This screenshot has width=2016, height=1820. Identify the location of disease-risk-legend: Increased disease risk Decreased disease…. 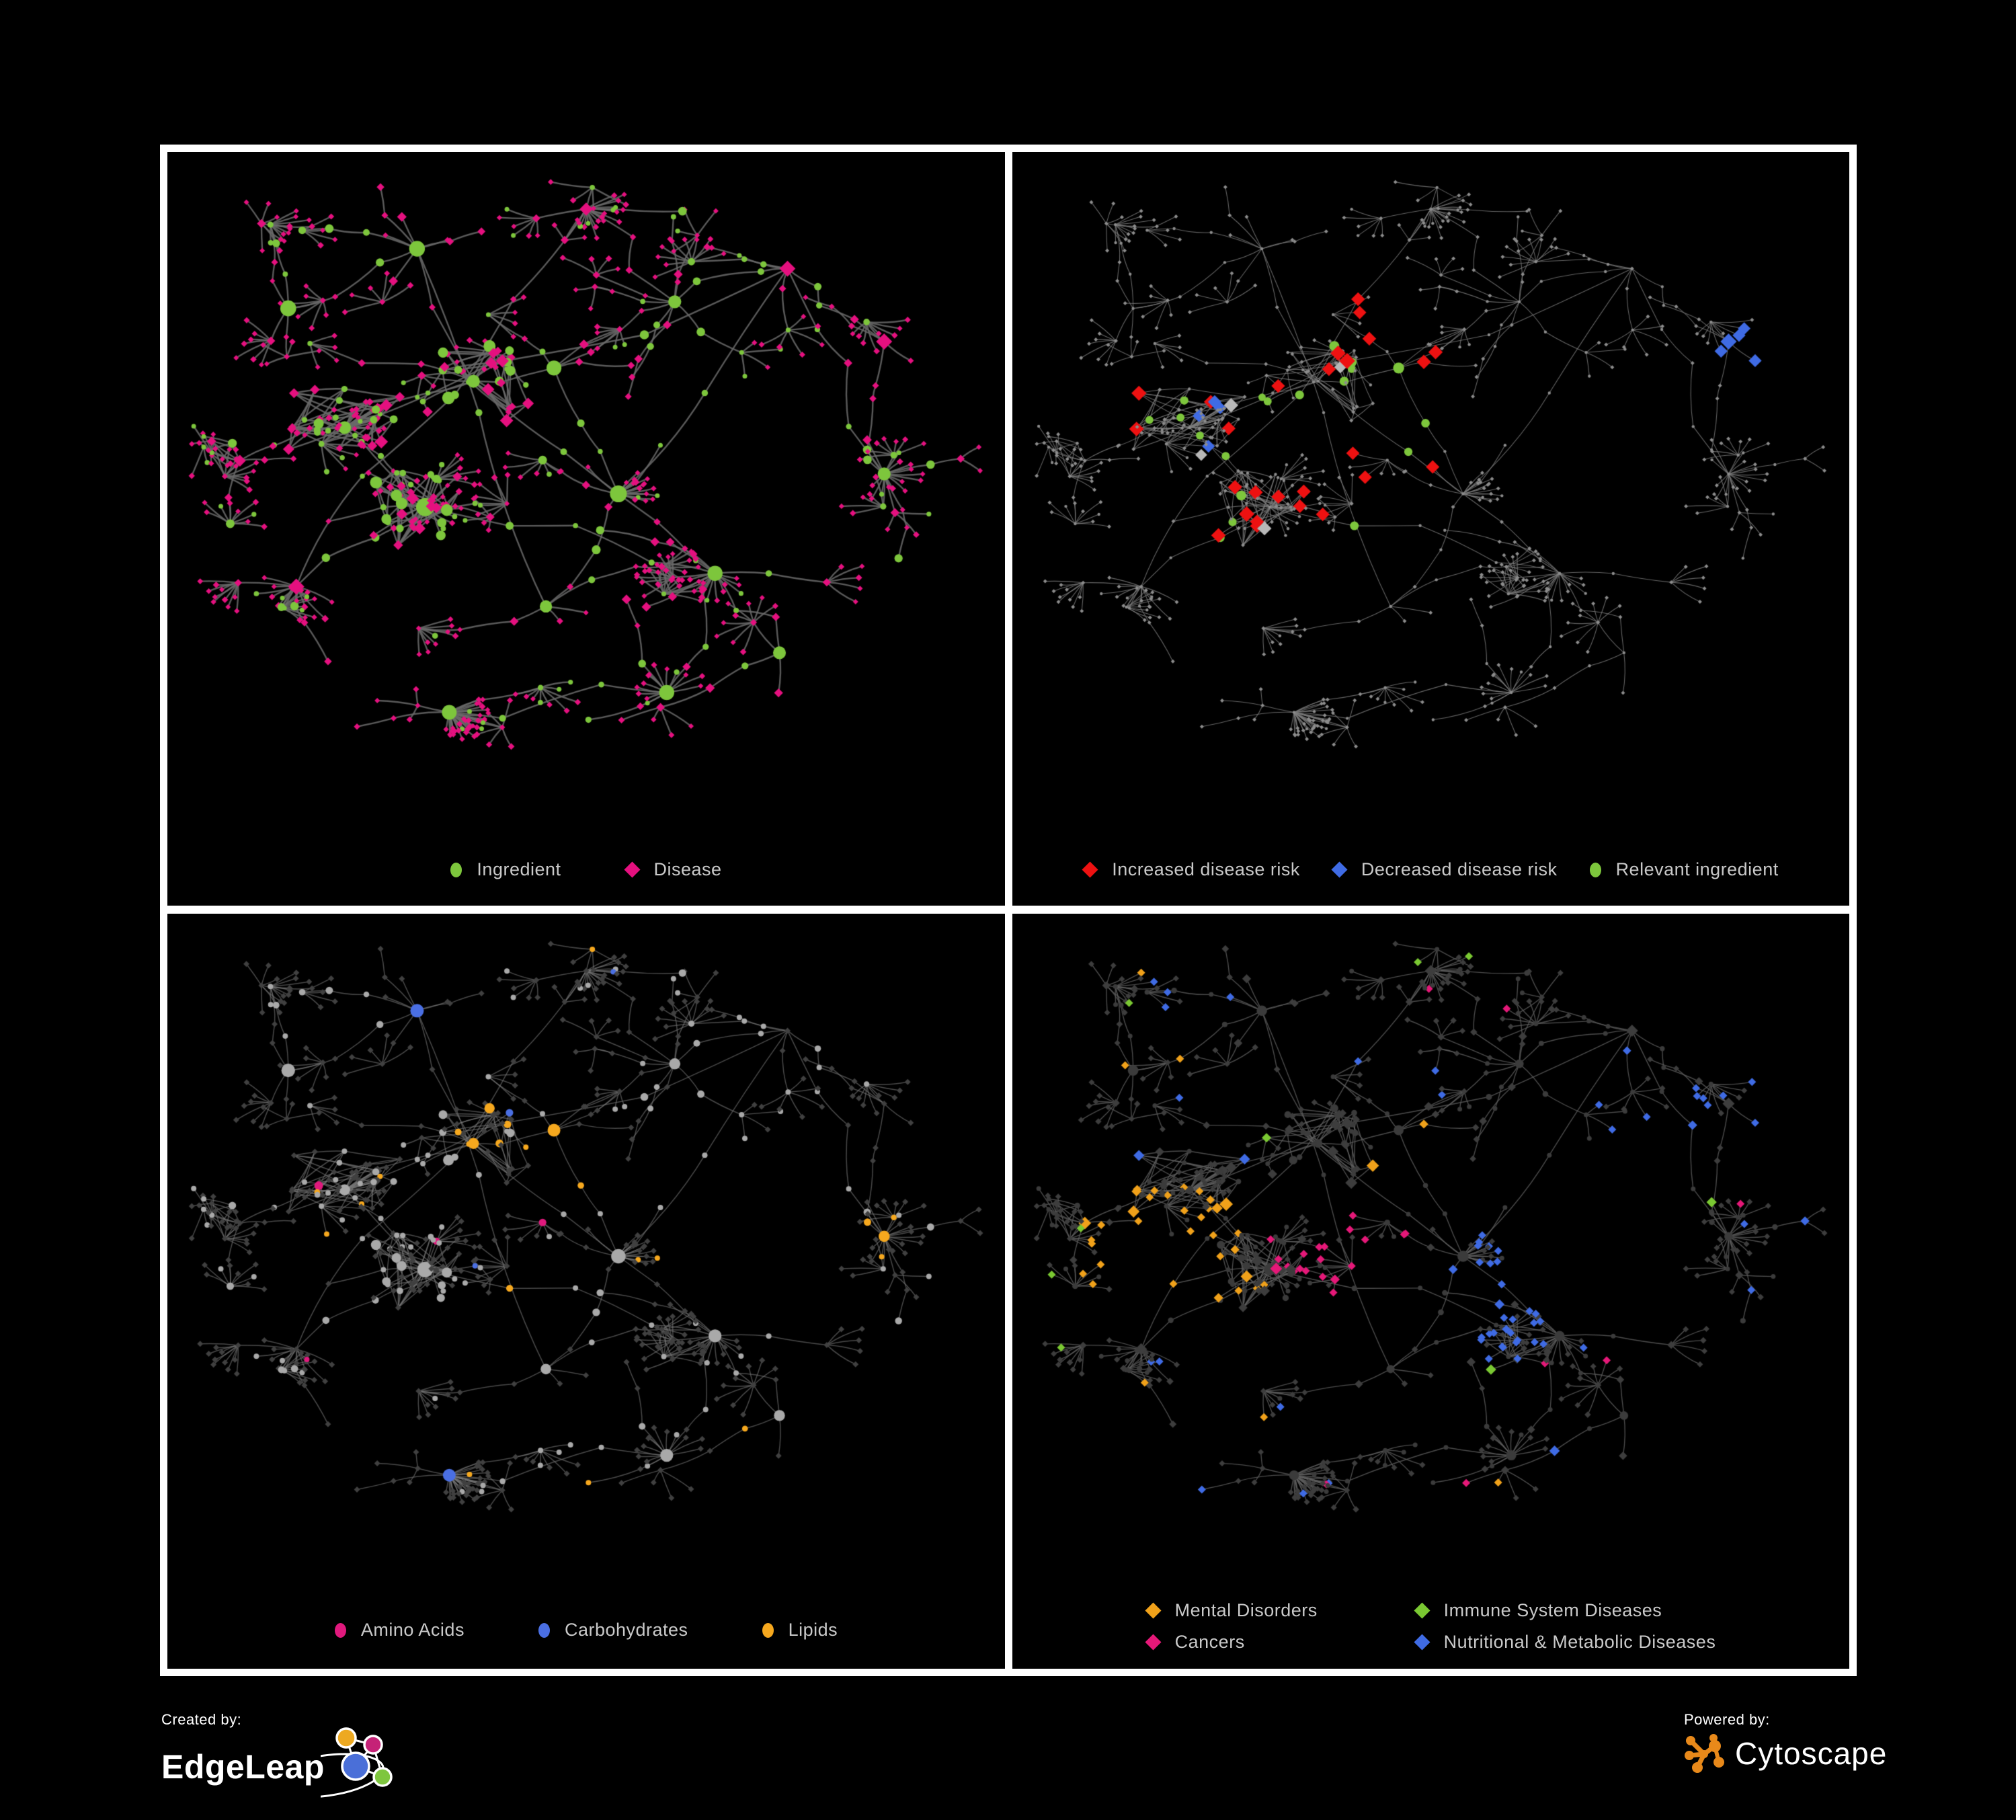
(1430, 869).